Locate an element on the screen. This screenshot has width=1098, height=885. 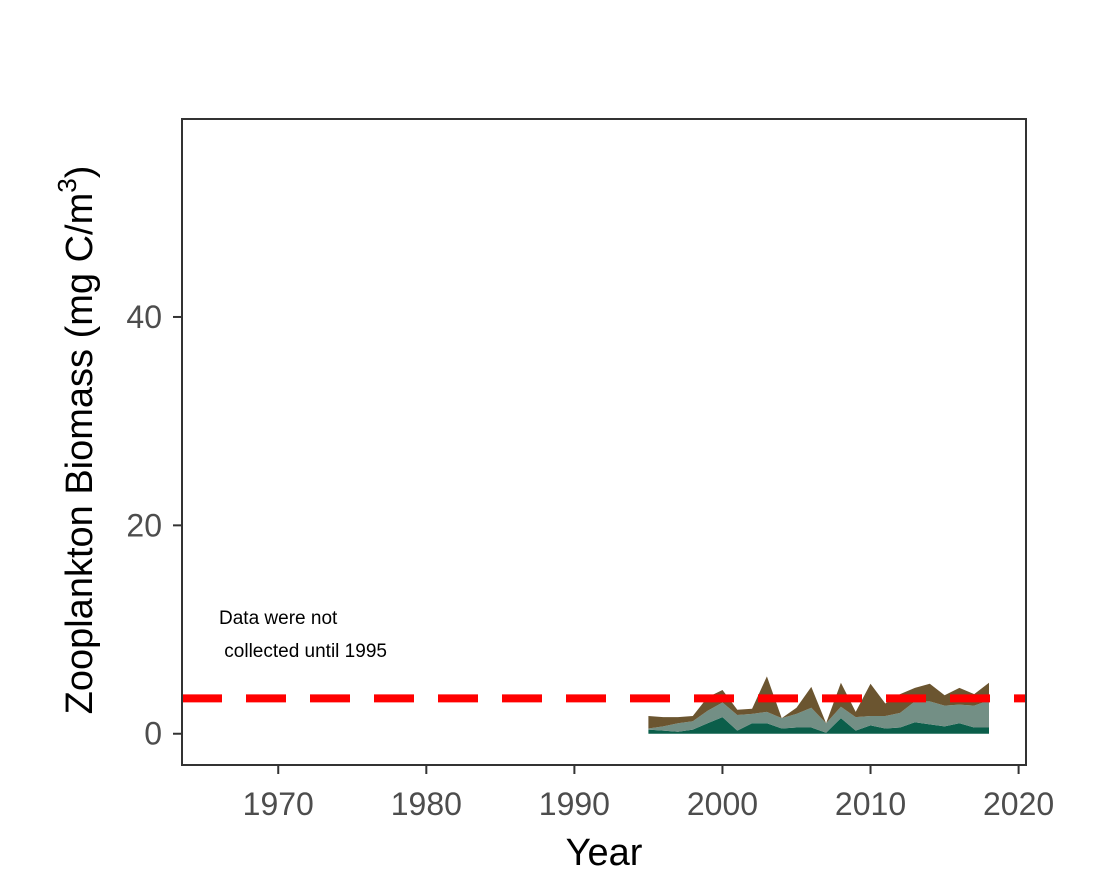
x-tick-label: 1970 is located at coordinates (278, 804).